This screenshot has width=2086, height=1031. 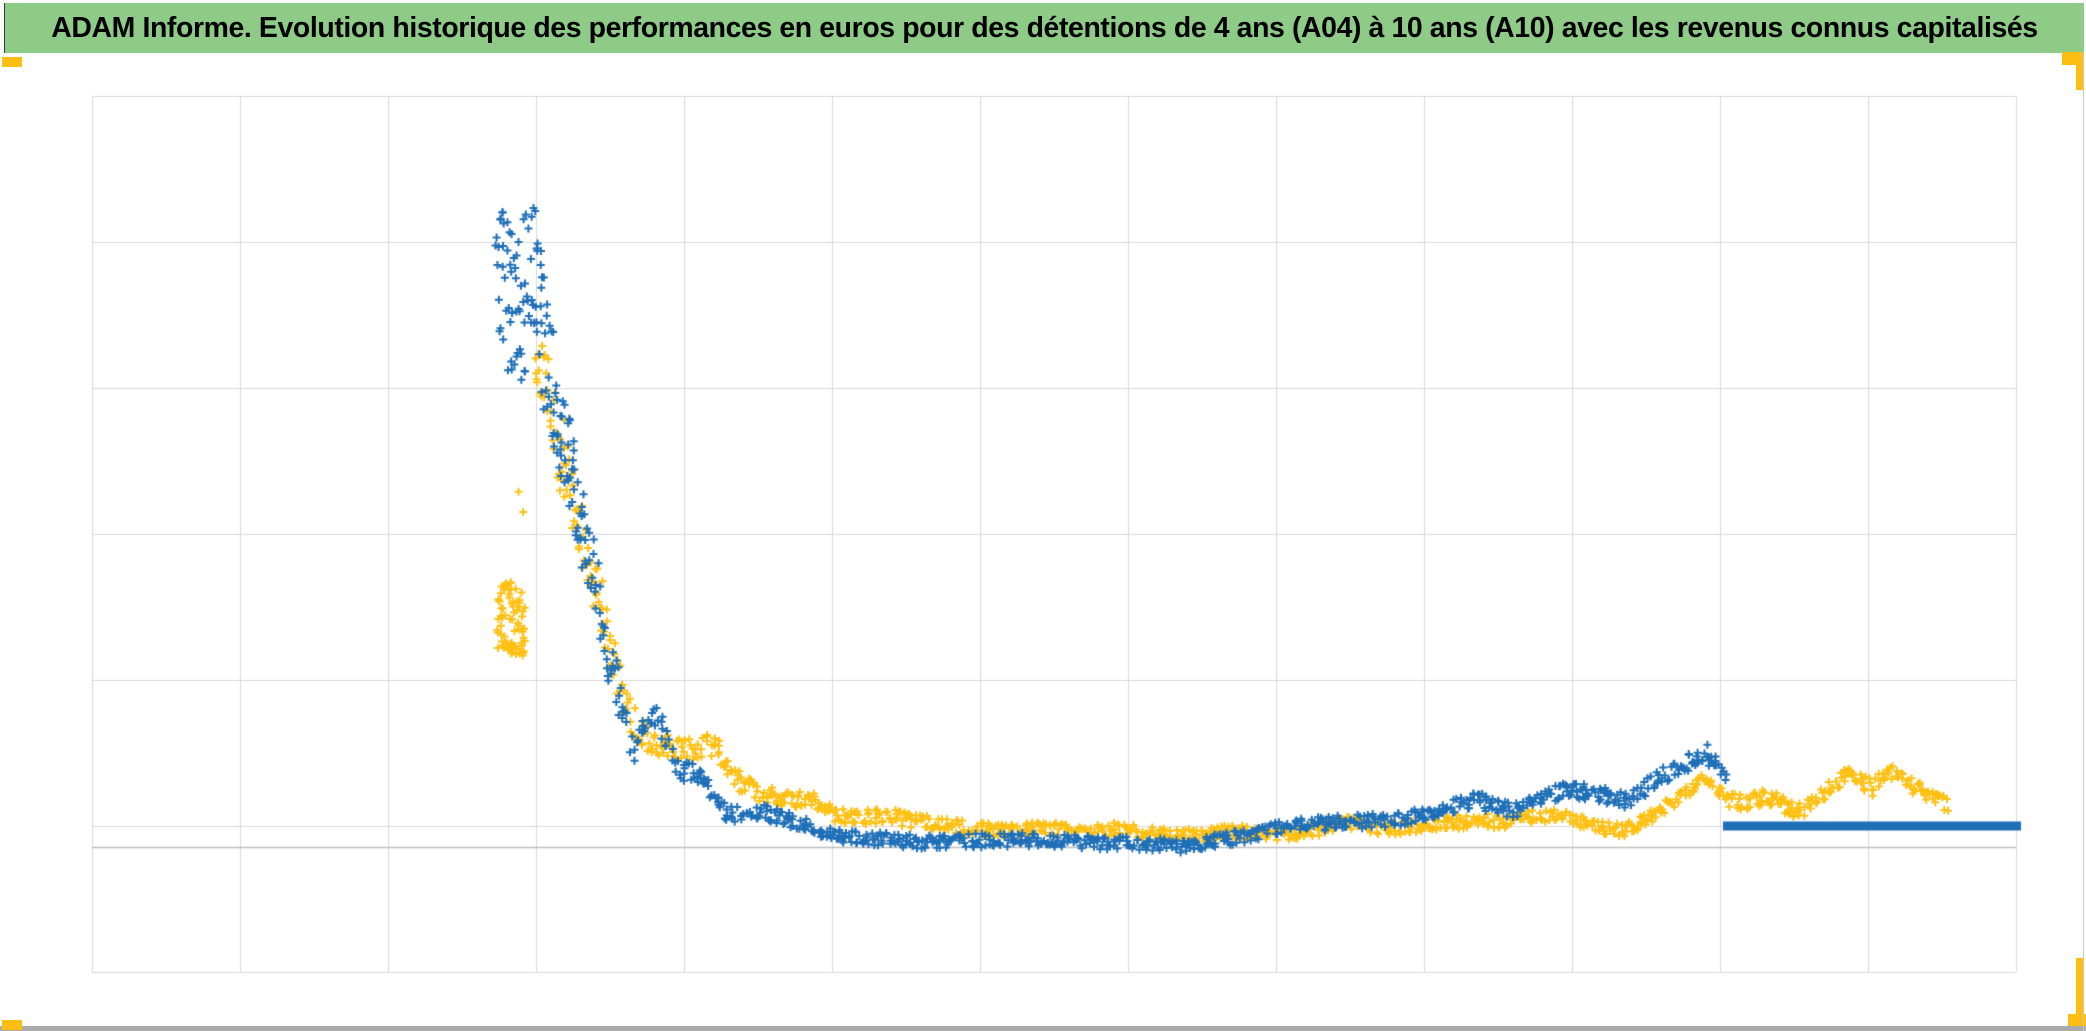 I want to click on corner-accent-bottom-right-vertical, so click(x=2079, y=989).